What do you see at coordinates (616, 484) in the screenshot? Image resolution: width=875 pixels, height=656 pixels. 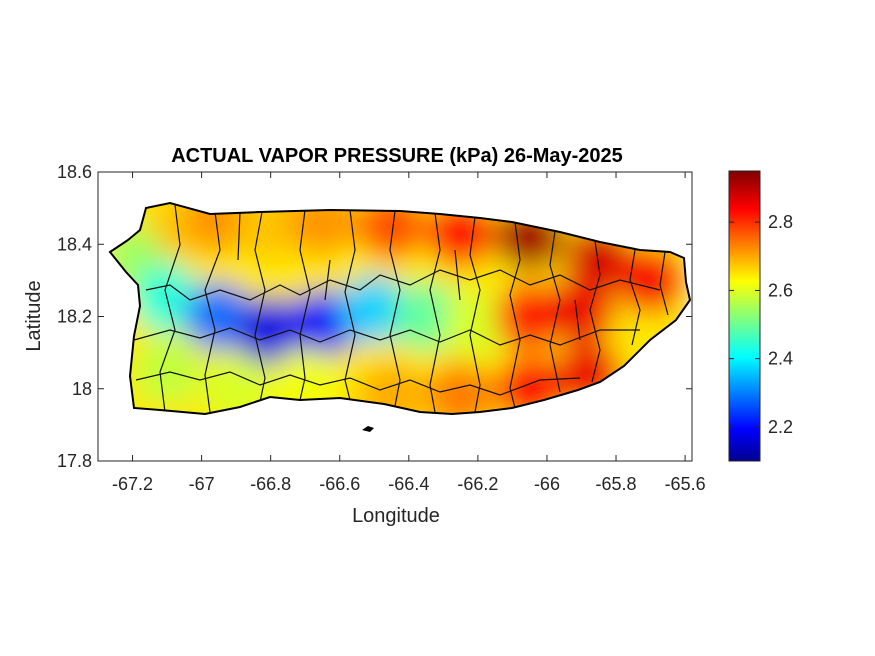 I see `x-tick-label: -65.8` at bounding box center [616, 484].